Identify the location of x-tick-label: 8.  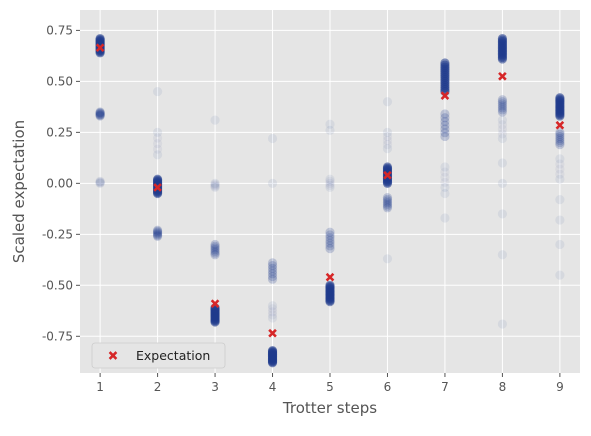
(503, 387).